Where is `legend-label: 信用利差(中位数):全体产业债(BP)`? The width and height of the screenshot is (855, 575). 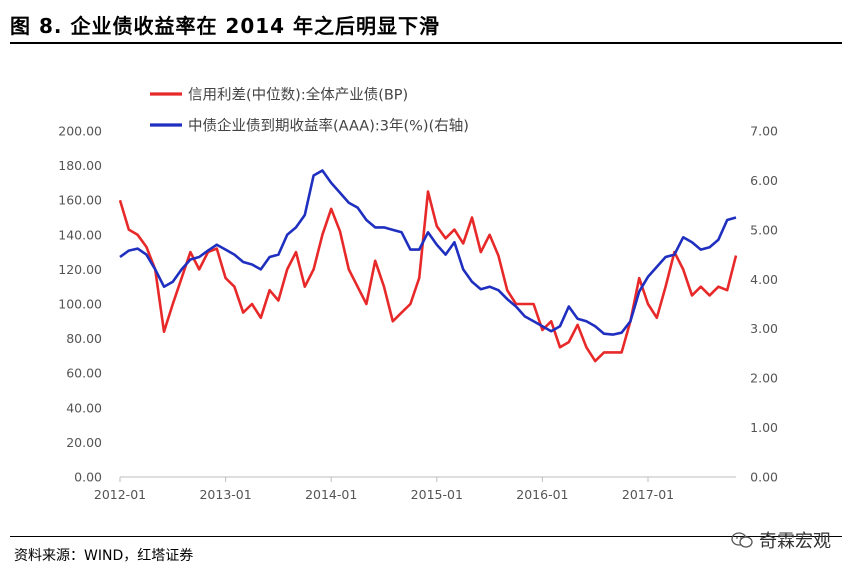
legend-label: 信用利差(中位数):全体产业债(BP) is located at coordinates (298, 95).